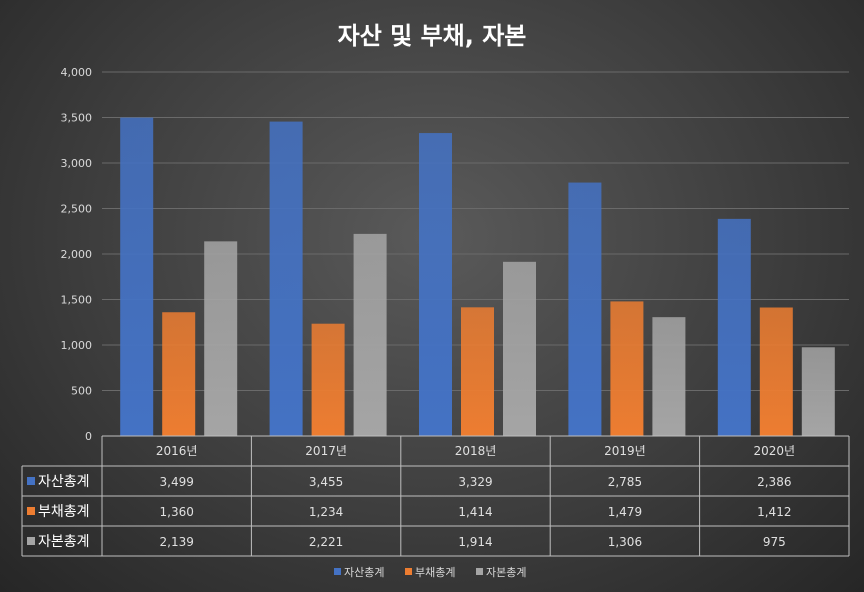 This screenshot has height=592, width=864. Describe the element at coordinates (221, 338) in the screenshot. I see `bar-자본총계-2016년` at that location.